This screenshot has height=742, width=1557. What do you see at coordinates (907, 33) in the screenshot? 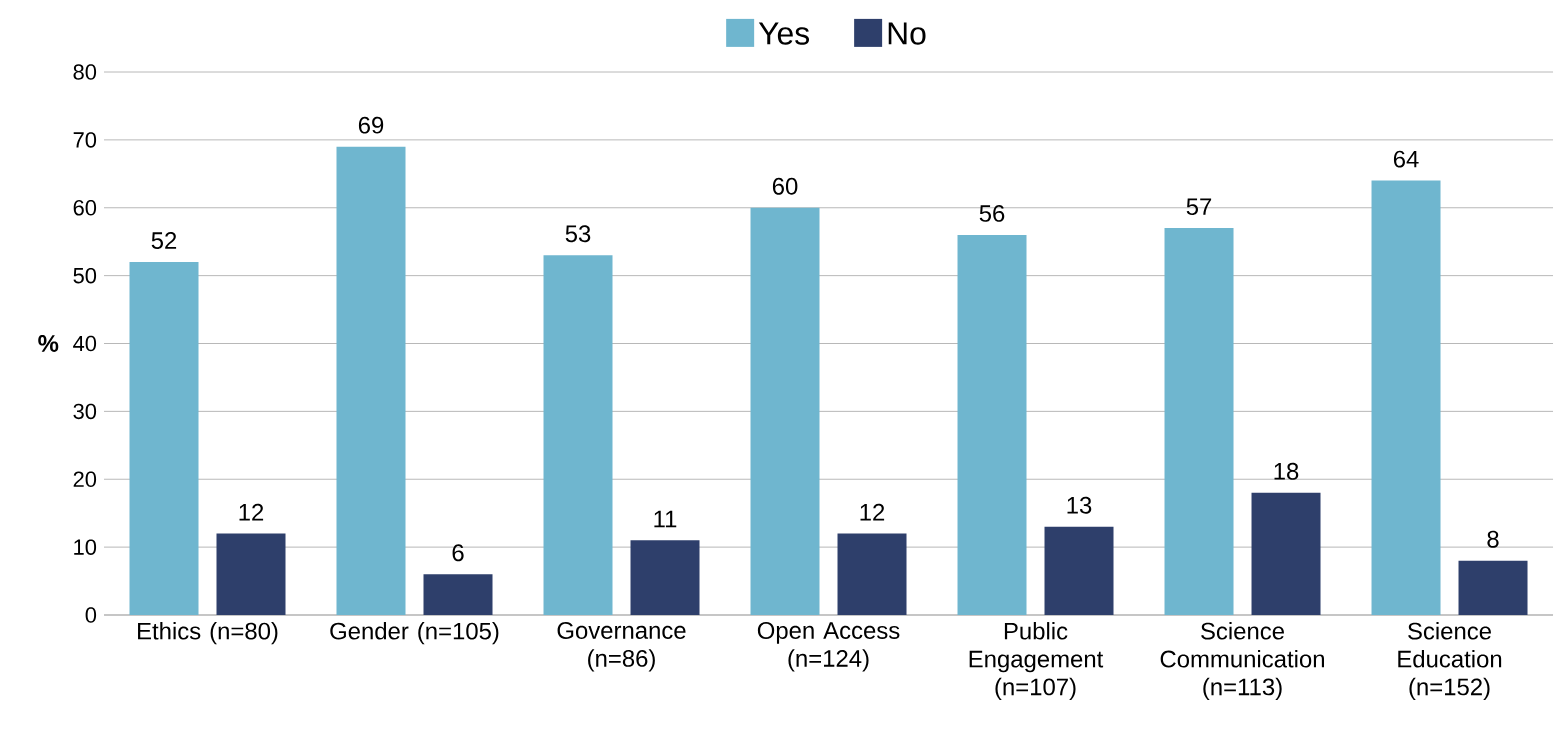
I see `legend-label: No` at bounding box center [907, 33].